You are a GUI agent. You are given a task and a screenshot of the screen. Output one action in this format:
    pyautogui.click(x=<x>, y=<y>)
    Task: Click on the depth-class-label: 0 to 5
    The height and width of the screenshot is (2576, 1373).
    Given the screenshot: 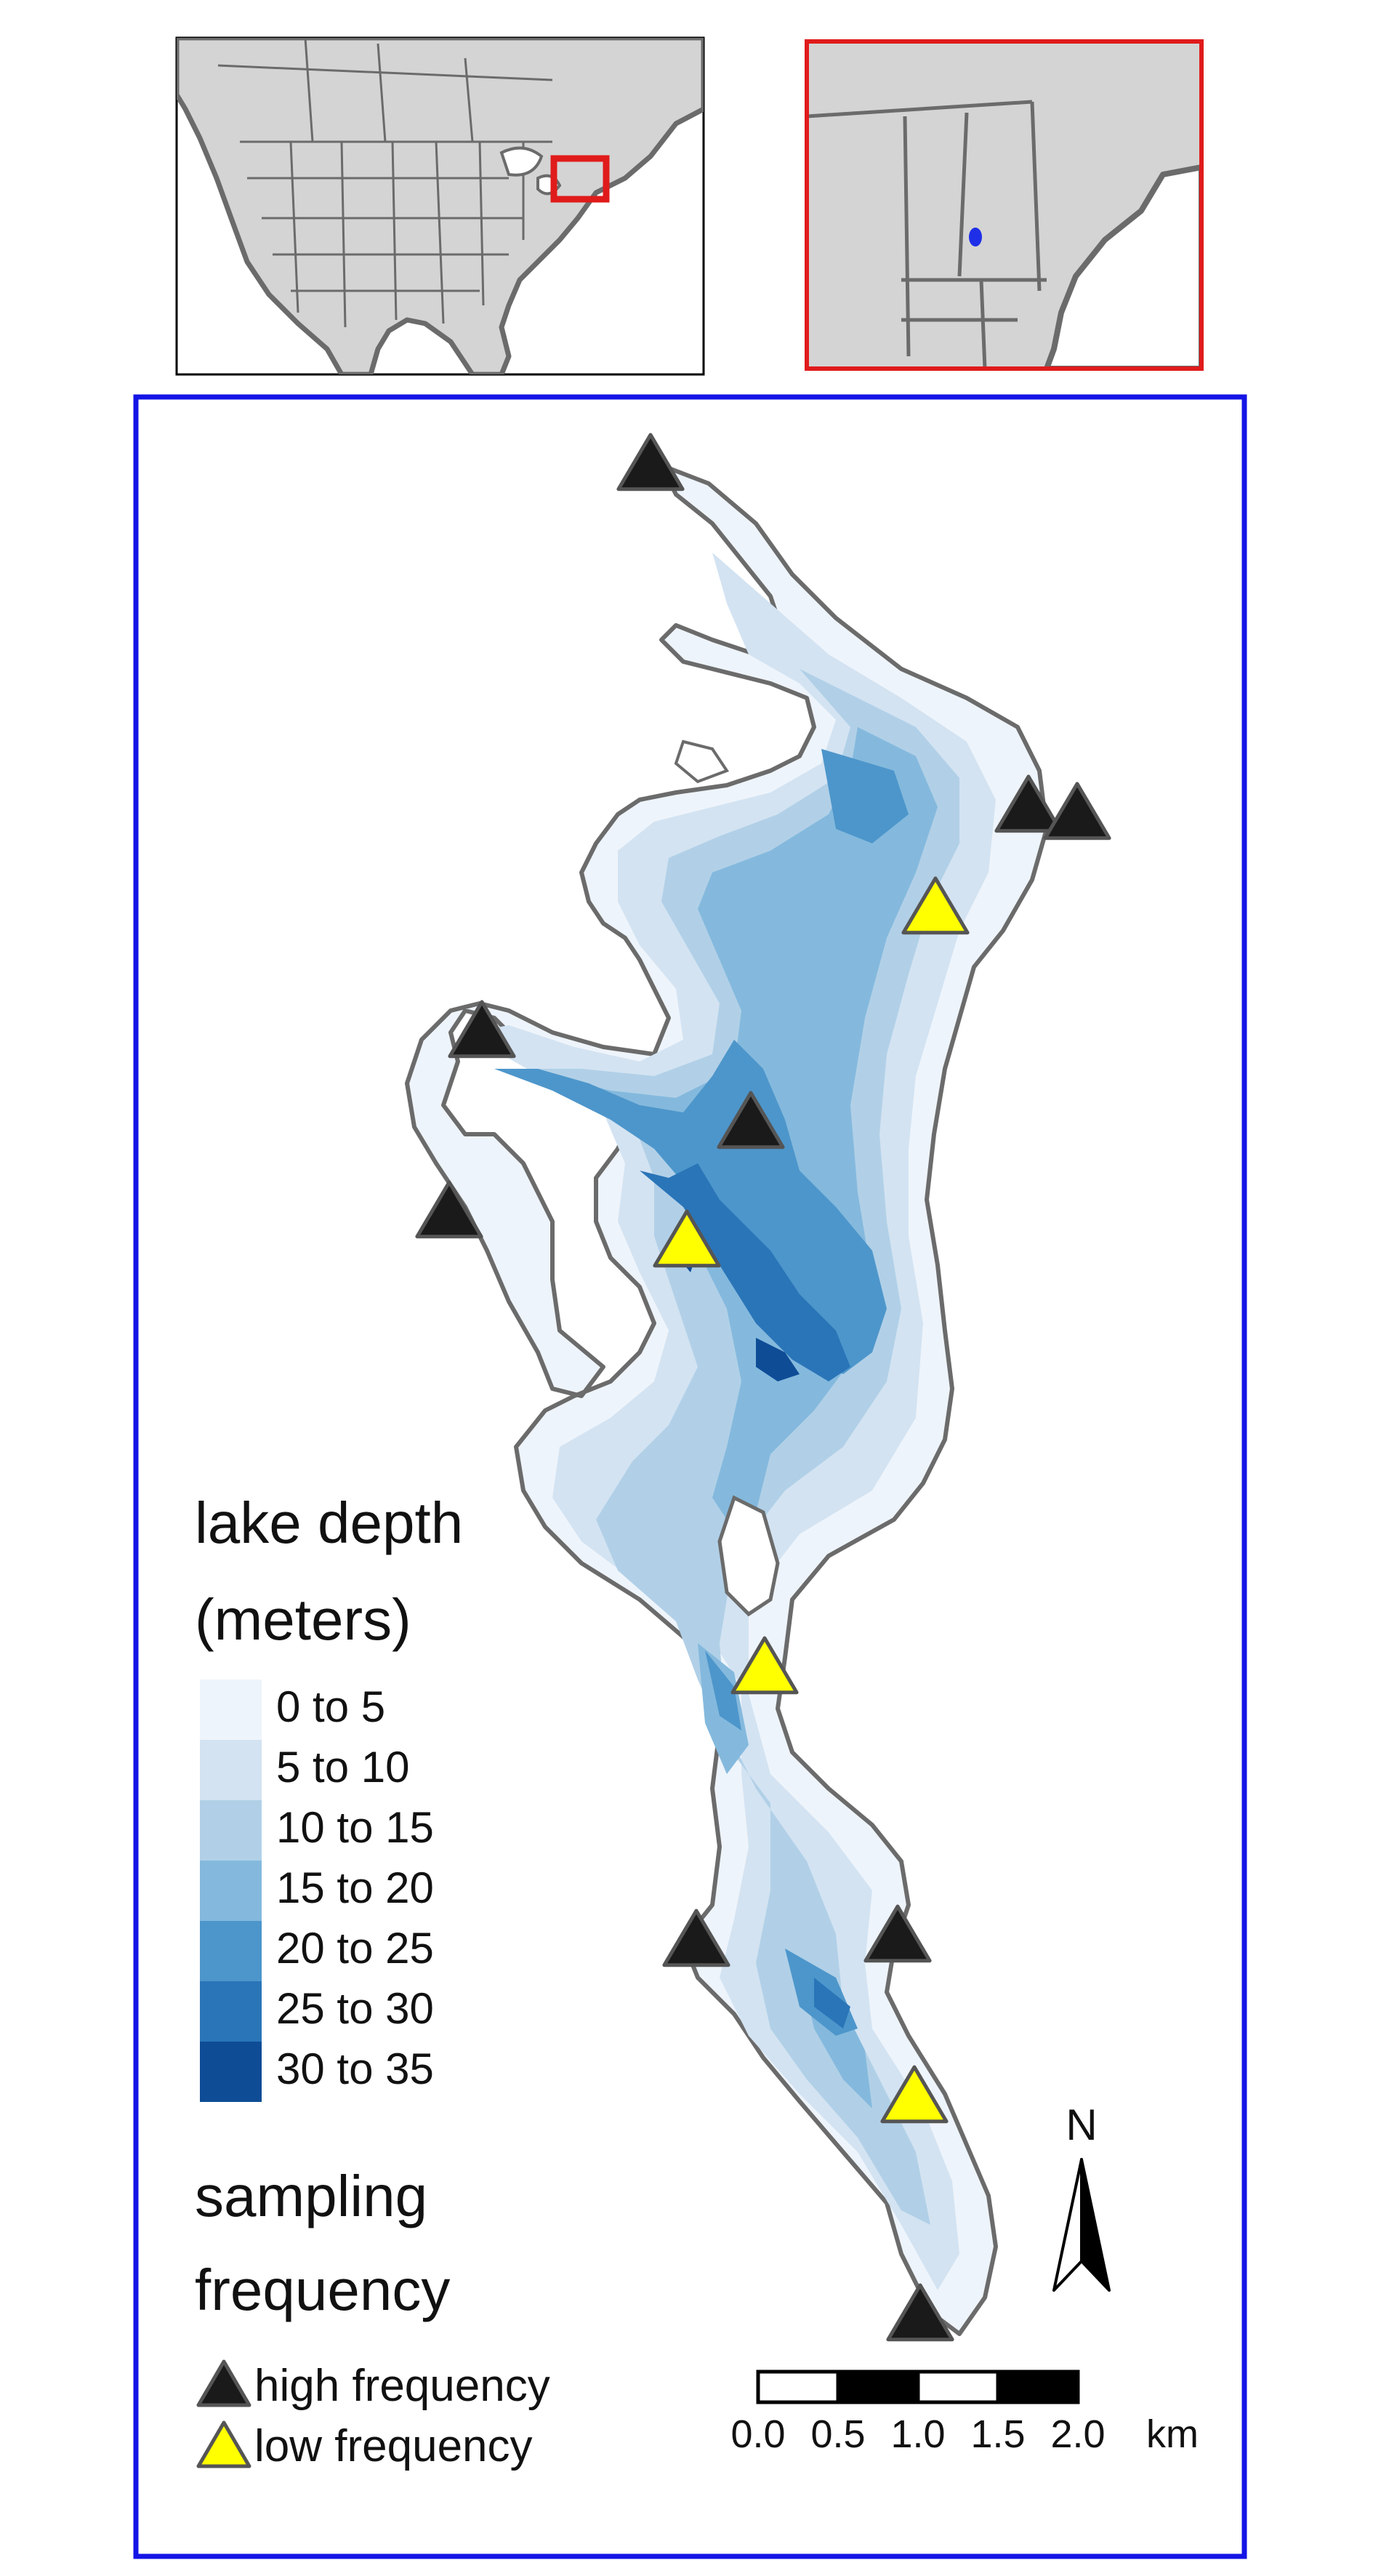 What is the action you would take?
    pyautogui.click(x=330, y=1706)
    